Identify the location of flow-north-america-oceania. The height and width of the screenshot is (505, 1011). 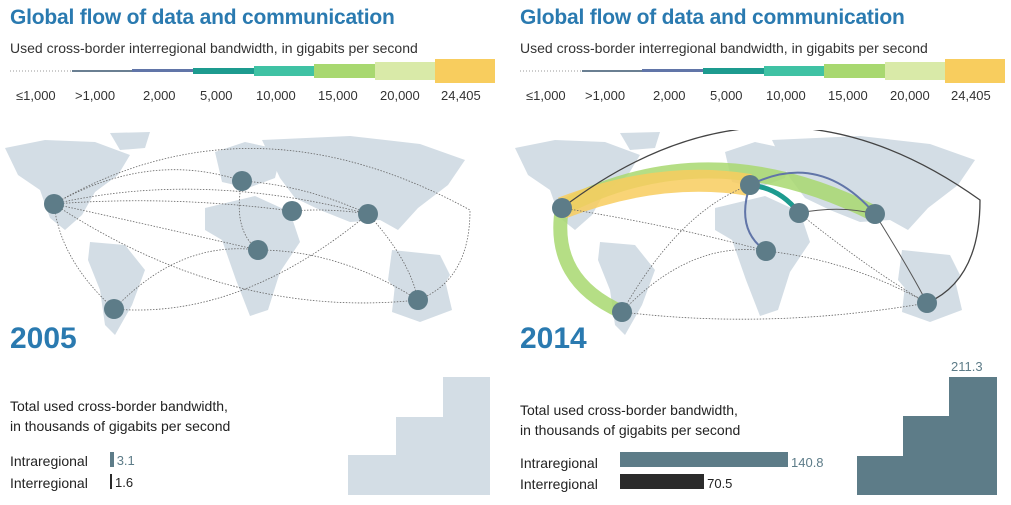
(771, 217).